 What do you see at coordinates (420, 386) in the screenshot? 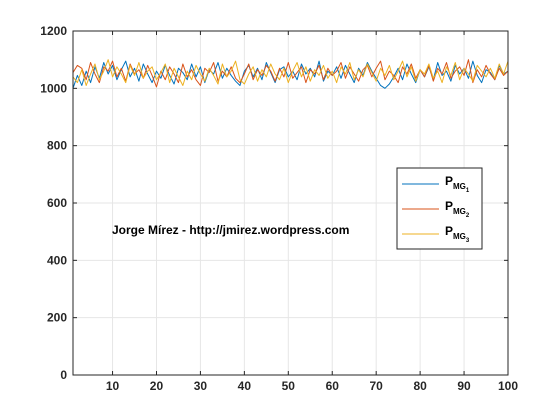
I see `x-tick-label: 80` at bounding box center [420, 386].